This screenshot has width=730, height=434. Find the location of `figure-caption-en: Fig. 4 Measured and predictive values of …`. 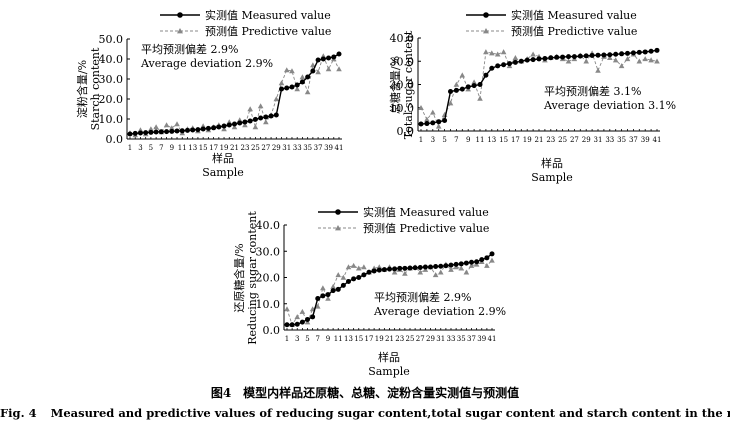

figure-caption-en: Fig. 4 Measured and predictive values of … is located at coordinates (365, 413).